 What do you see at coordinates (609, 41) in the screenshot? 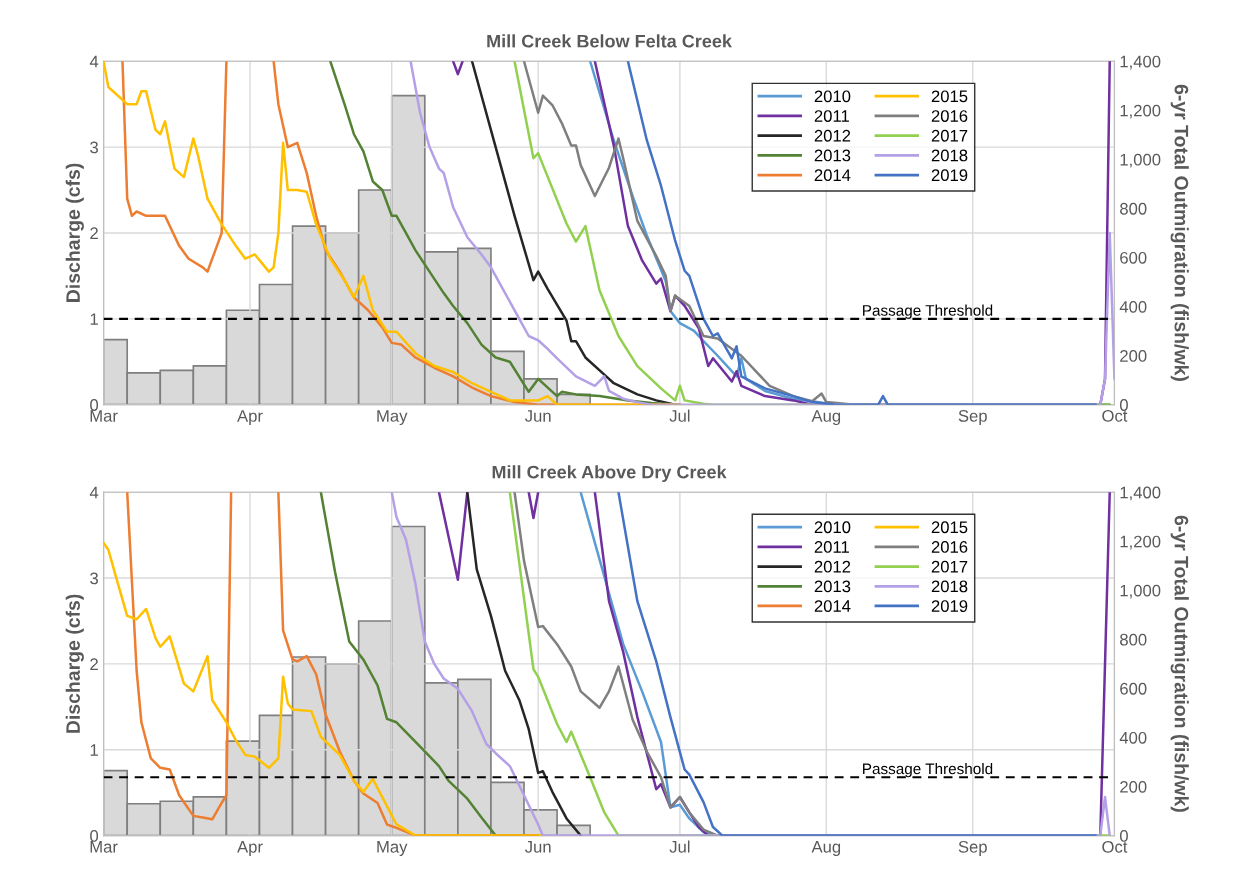
I see `chart-title: Mill Creek Below Felta Creek` at bounding box center [609, 41].